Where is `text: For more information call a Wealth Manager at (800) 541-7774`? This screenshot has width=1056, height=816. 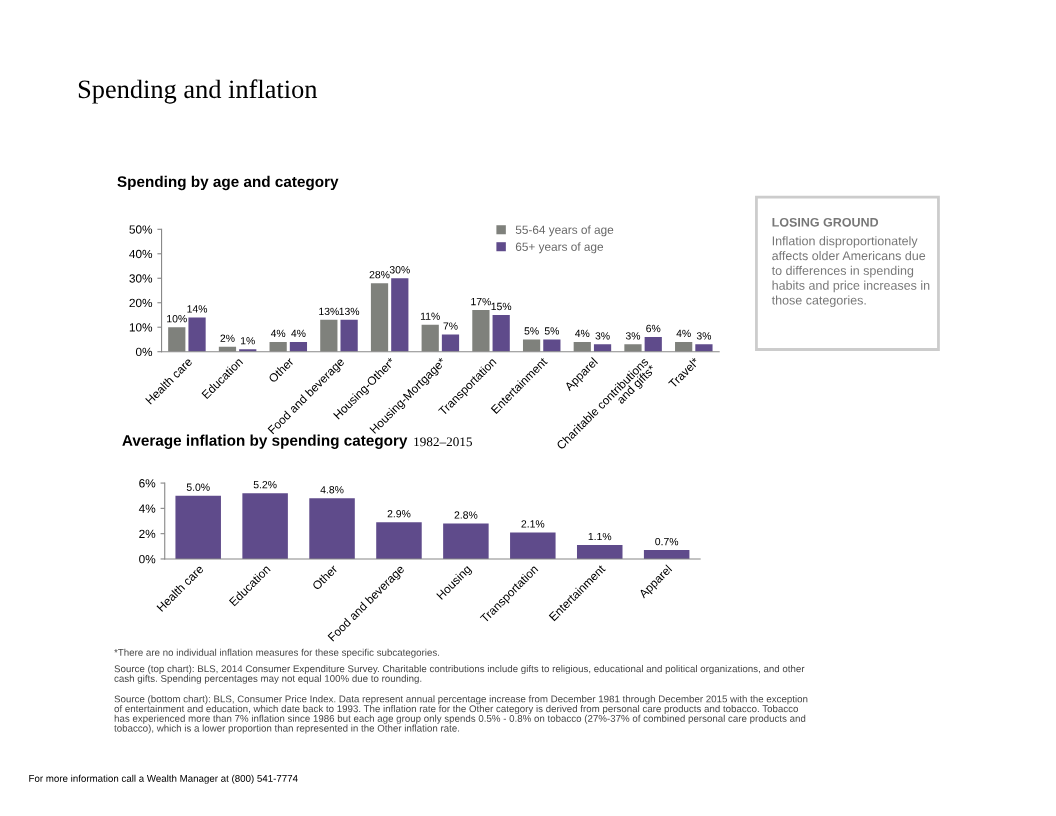 text: For more information call a Wealth Manager at (800) 541-7774 is located at coordinates (163, 779).